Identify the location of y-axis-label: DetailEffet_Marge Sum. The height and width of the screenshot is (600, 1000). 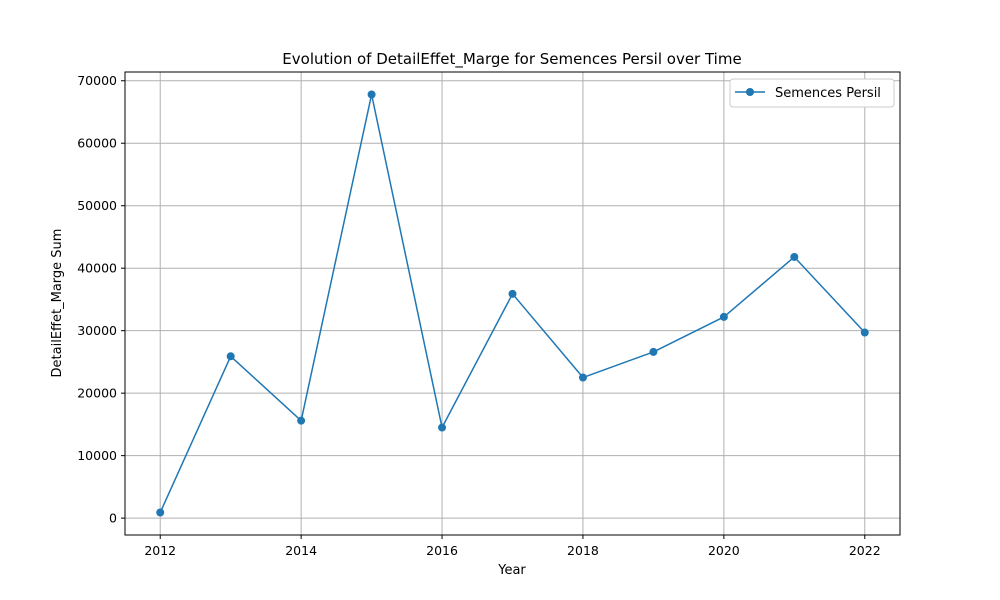
(57, 303).